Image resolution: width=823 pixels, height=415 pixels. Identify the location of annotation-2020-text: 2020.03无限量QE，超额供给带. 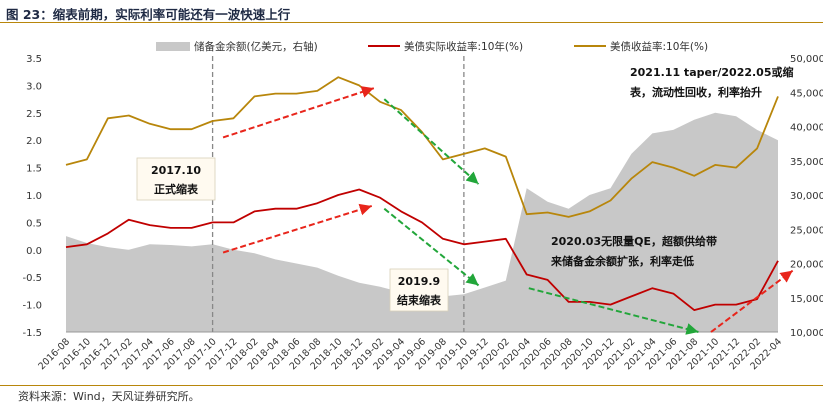
(634, 241).